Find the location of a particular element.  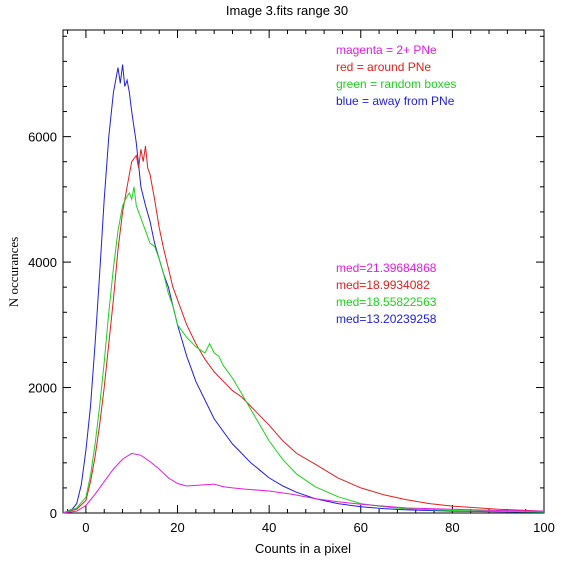

median-label: med=18.9934082 is located at coordinates (383, 285).